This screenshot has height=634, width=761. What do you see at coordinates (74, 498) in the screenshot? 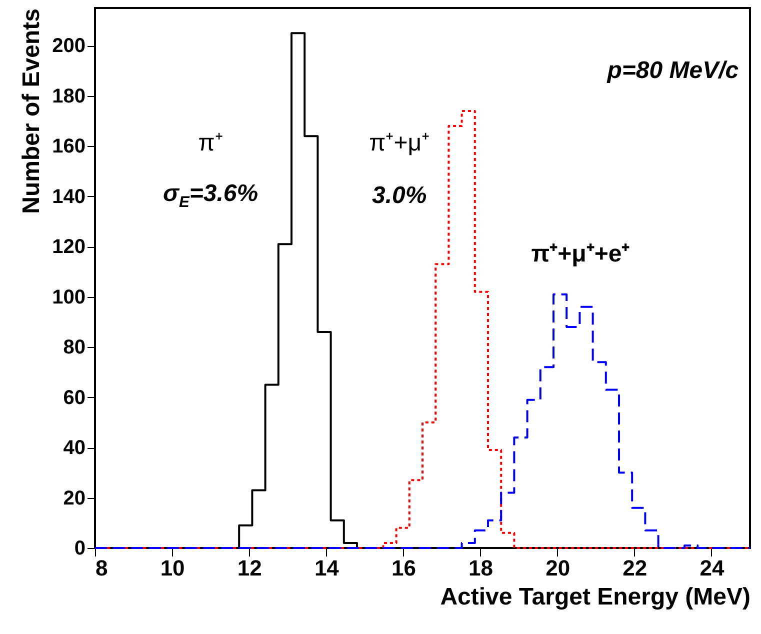
I see `y-tick-label: 20` at bounding box center [74, 498].